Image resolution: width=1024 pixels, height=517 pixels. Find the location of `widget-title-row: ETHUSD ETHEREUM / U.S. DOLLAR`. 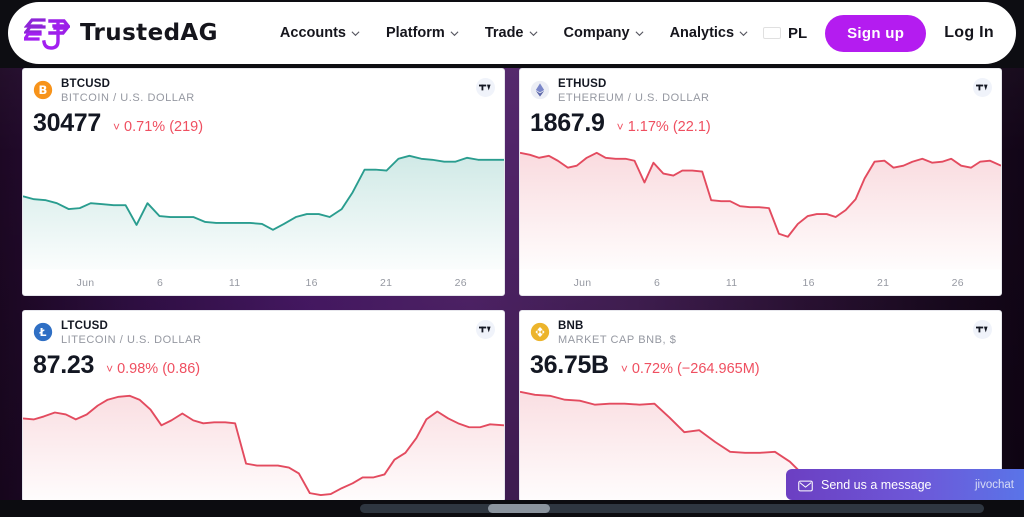

widget-title-row: ETHUSD ETHEREUM / U.S. DOLLAR is located at coordinates (760, 91).